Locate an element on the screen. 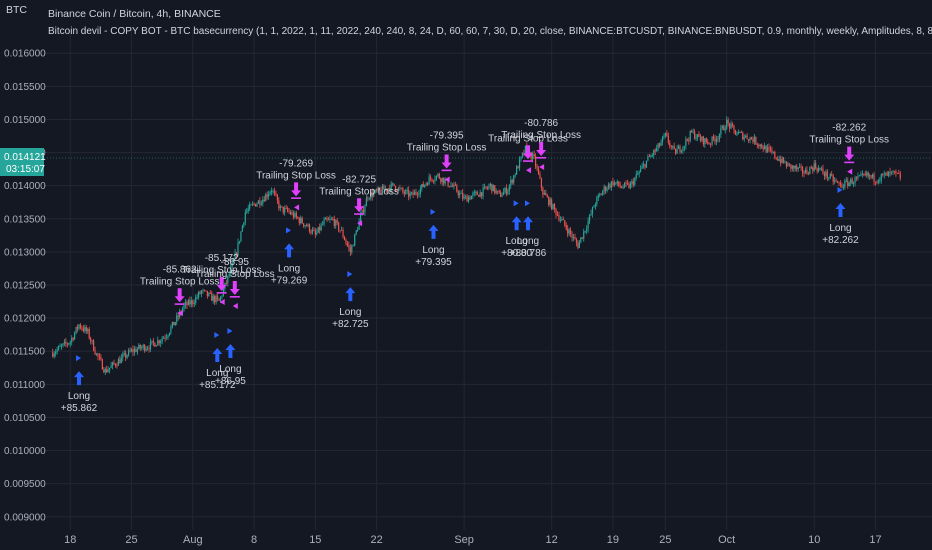  long-profit-value: +85.172 is located at coordinates (217, 385).